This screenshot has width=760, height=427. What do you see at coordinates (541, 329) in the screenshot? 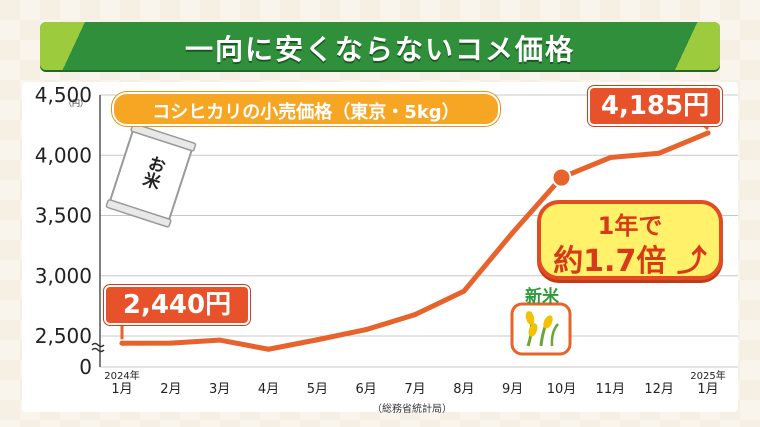
I see `new-rice-icon` at bounding box center [541, 329].